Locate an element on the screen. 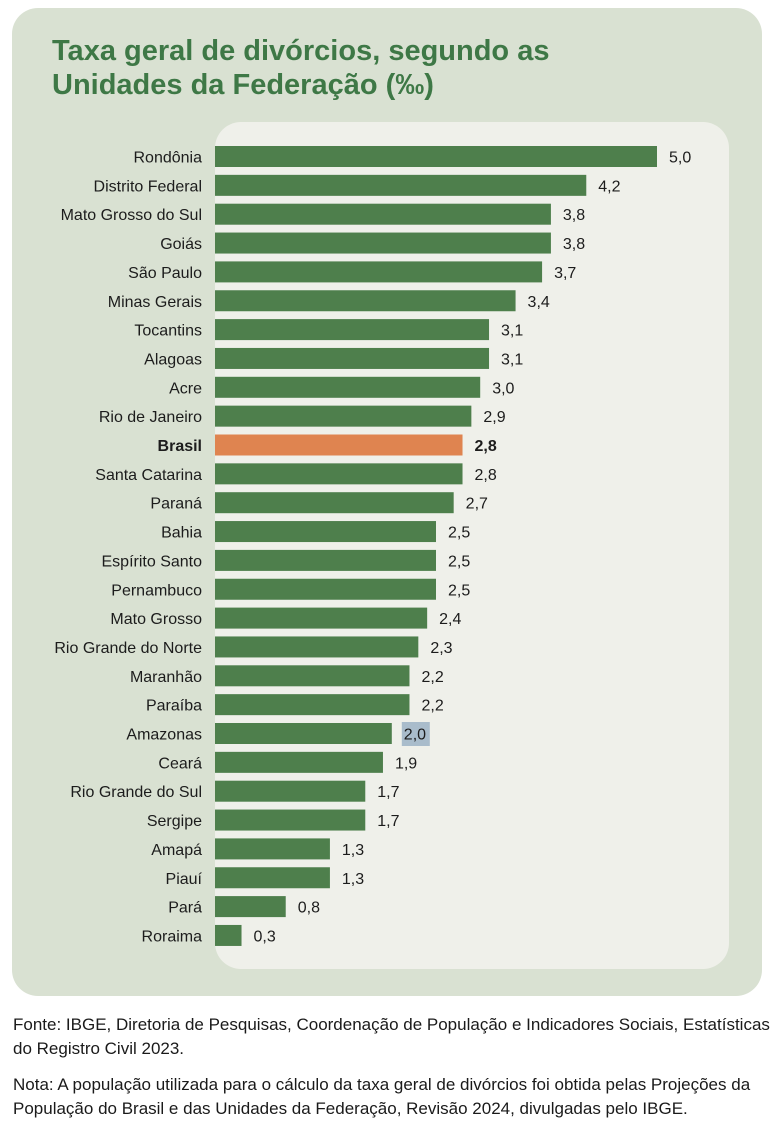 This screenshot has height=1146, width=780. category-label: Goiás is located at coordinates (181, 244).